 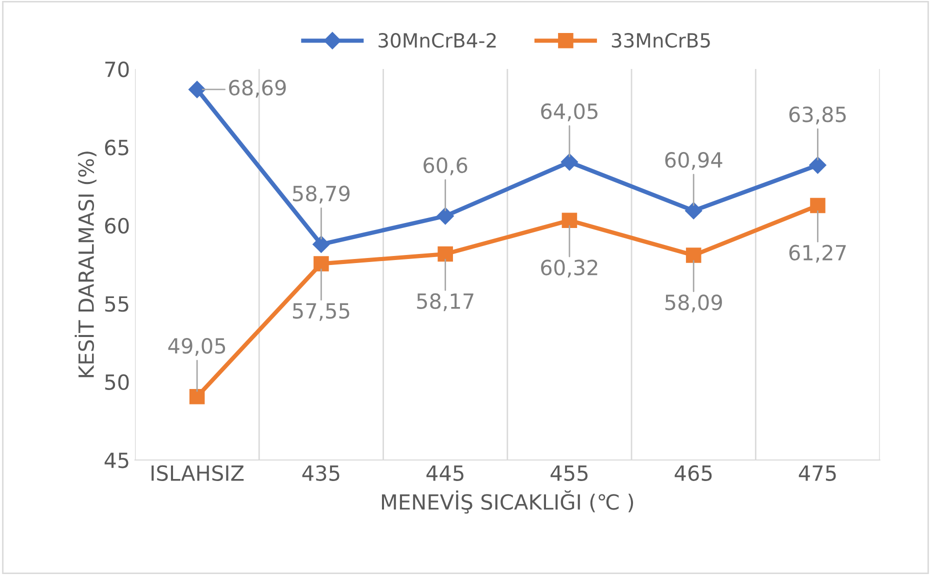 What do you see at coordinates (116, 148) in the screenshot?
I see `y-tick-label: 65` at bounding box center [116, 148].